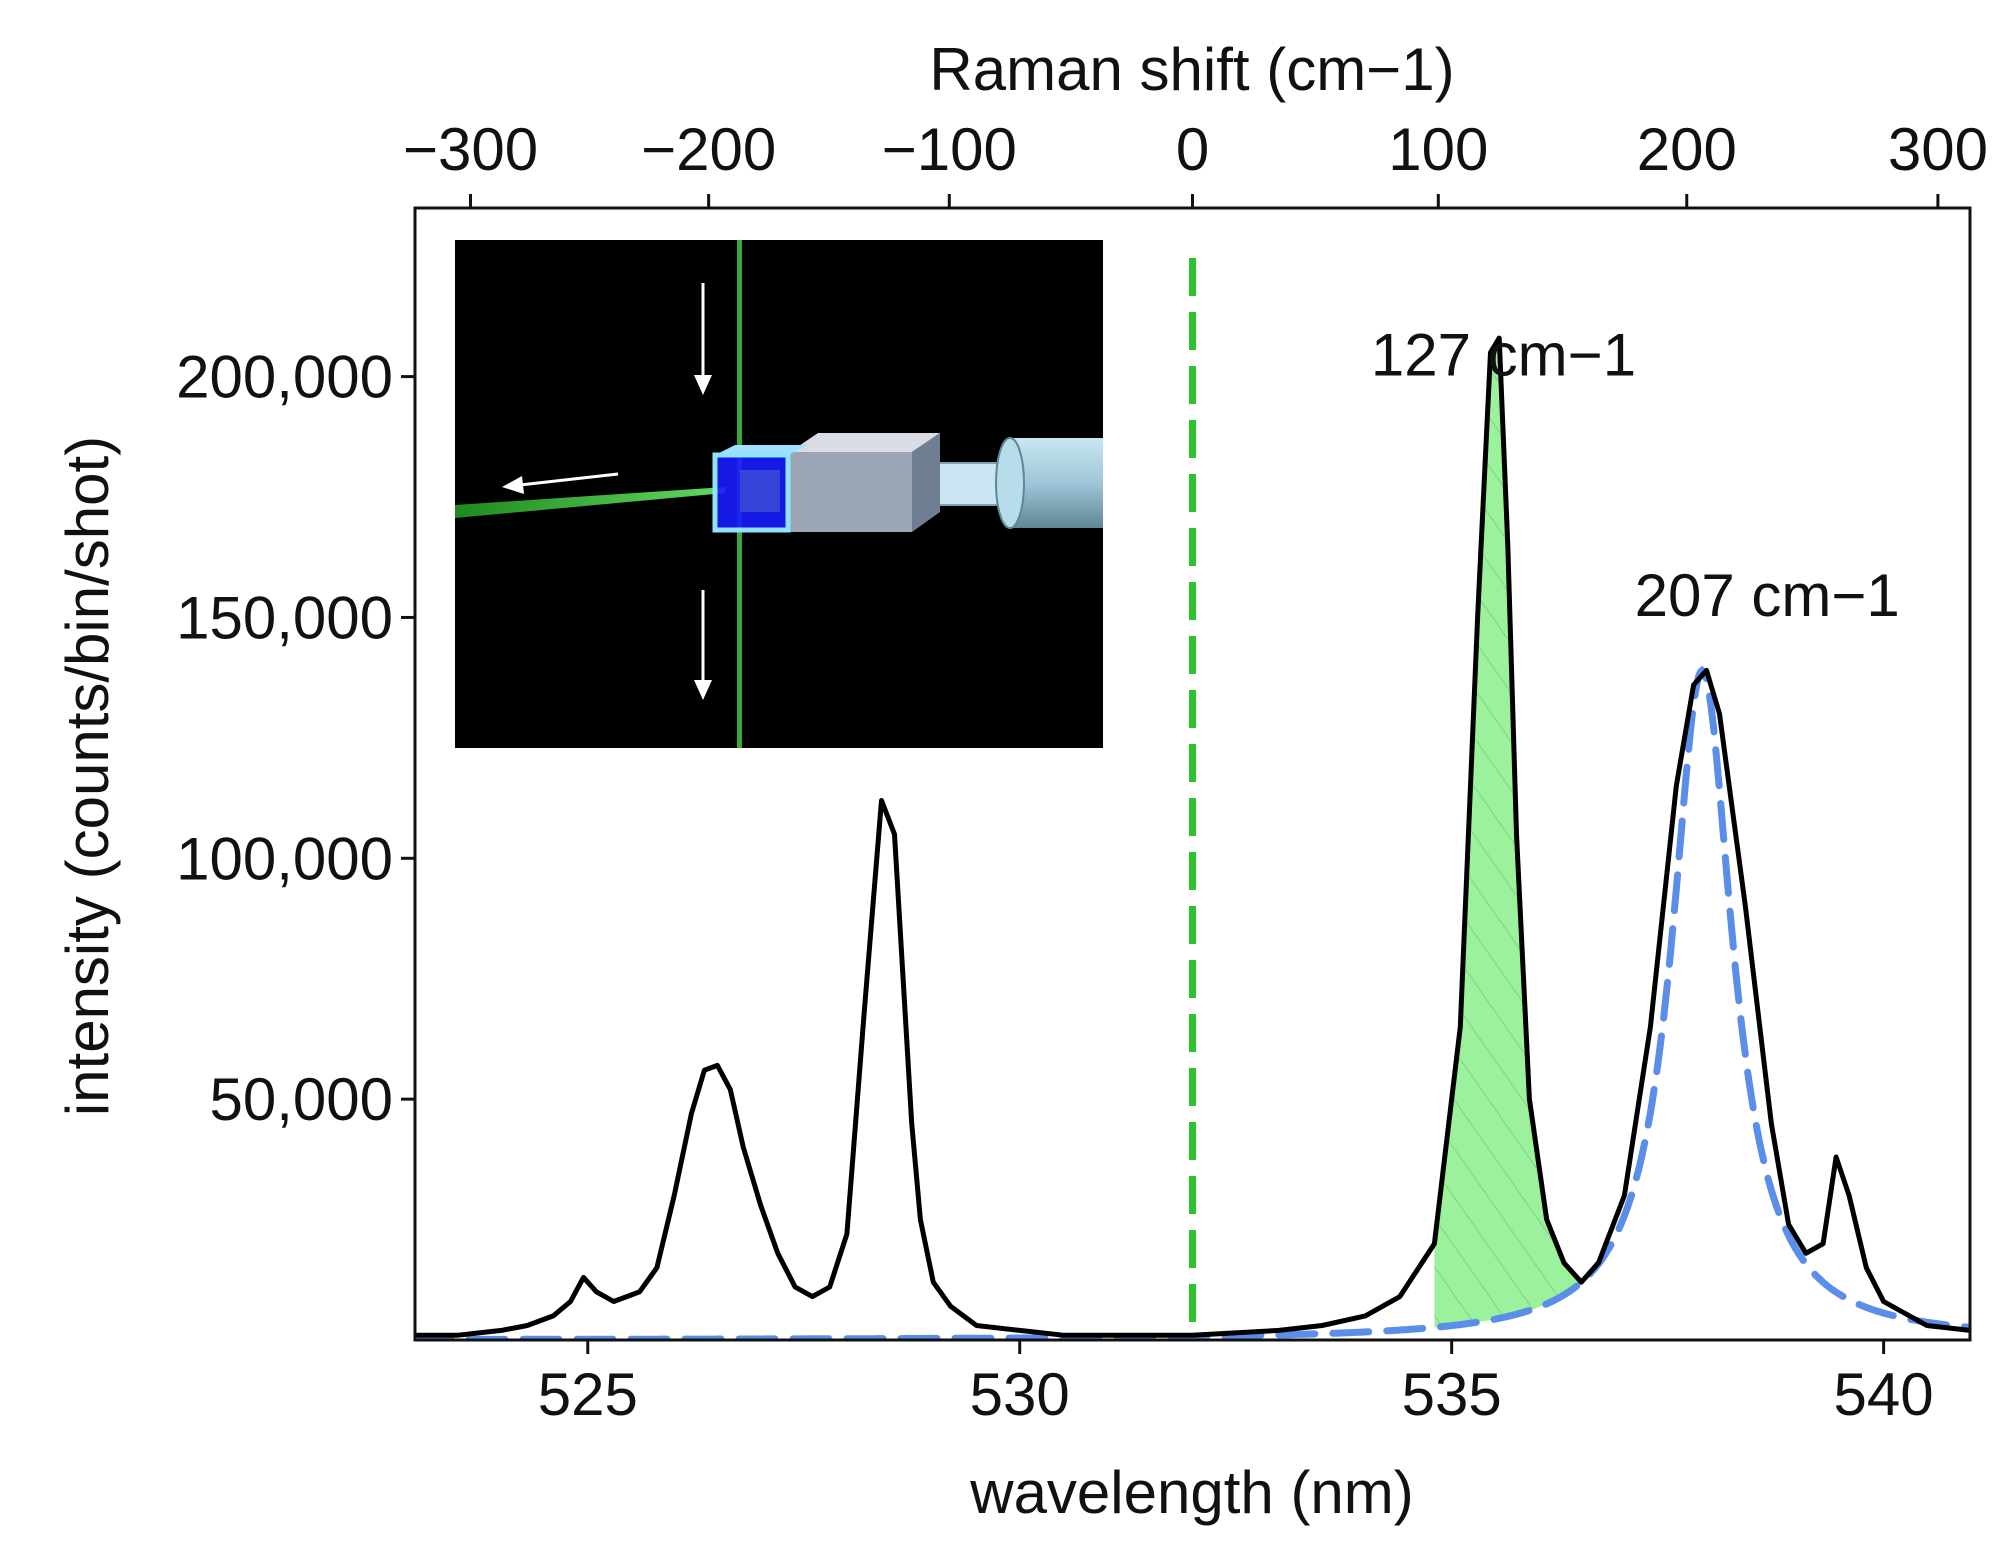 The height and width of the screenshot is (1545, 2016). What do you see at coordinates (301, 1099) in the screenshot?
I see `y-tick-label: 50,000` at bounding box center [301, 1099].